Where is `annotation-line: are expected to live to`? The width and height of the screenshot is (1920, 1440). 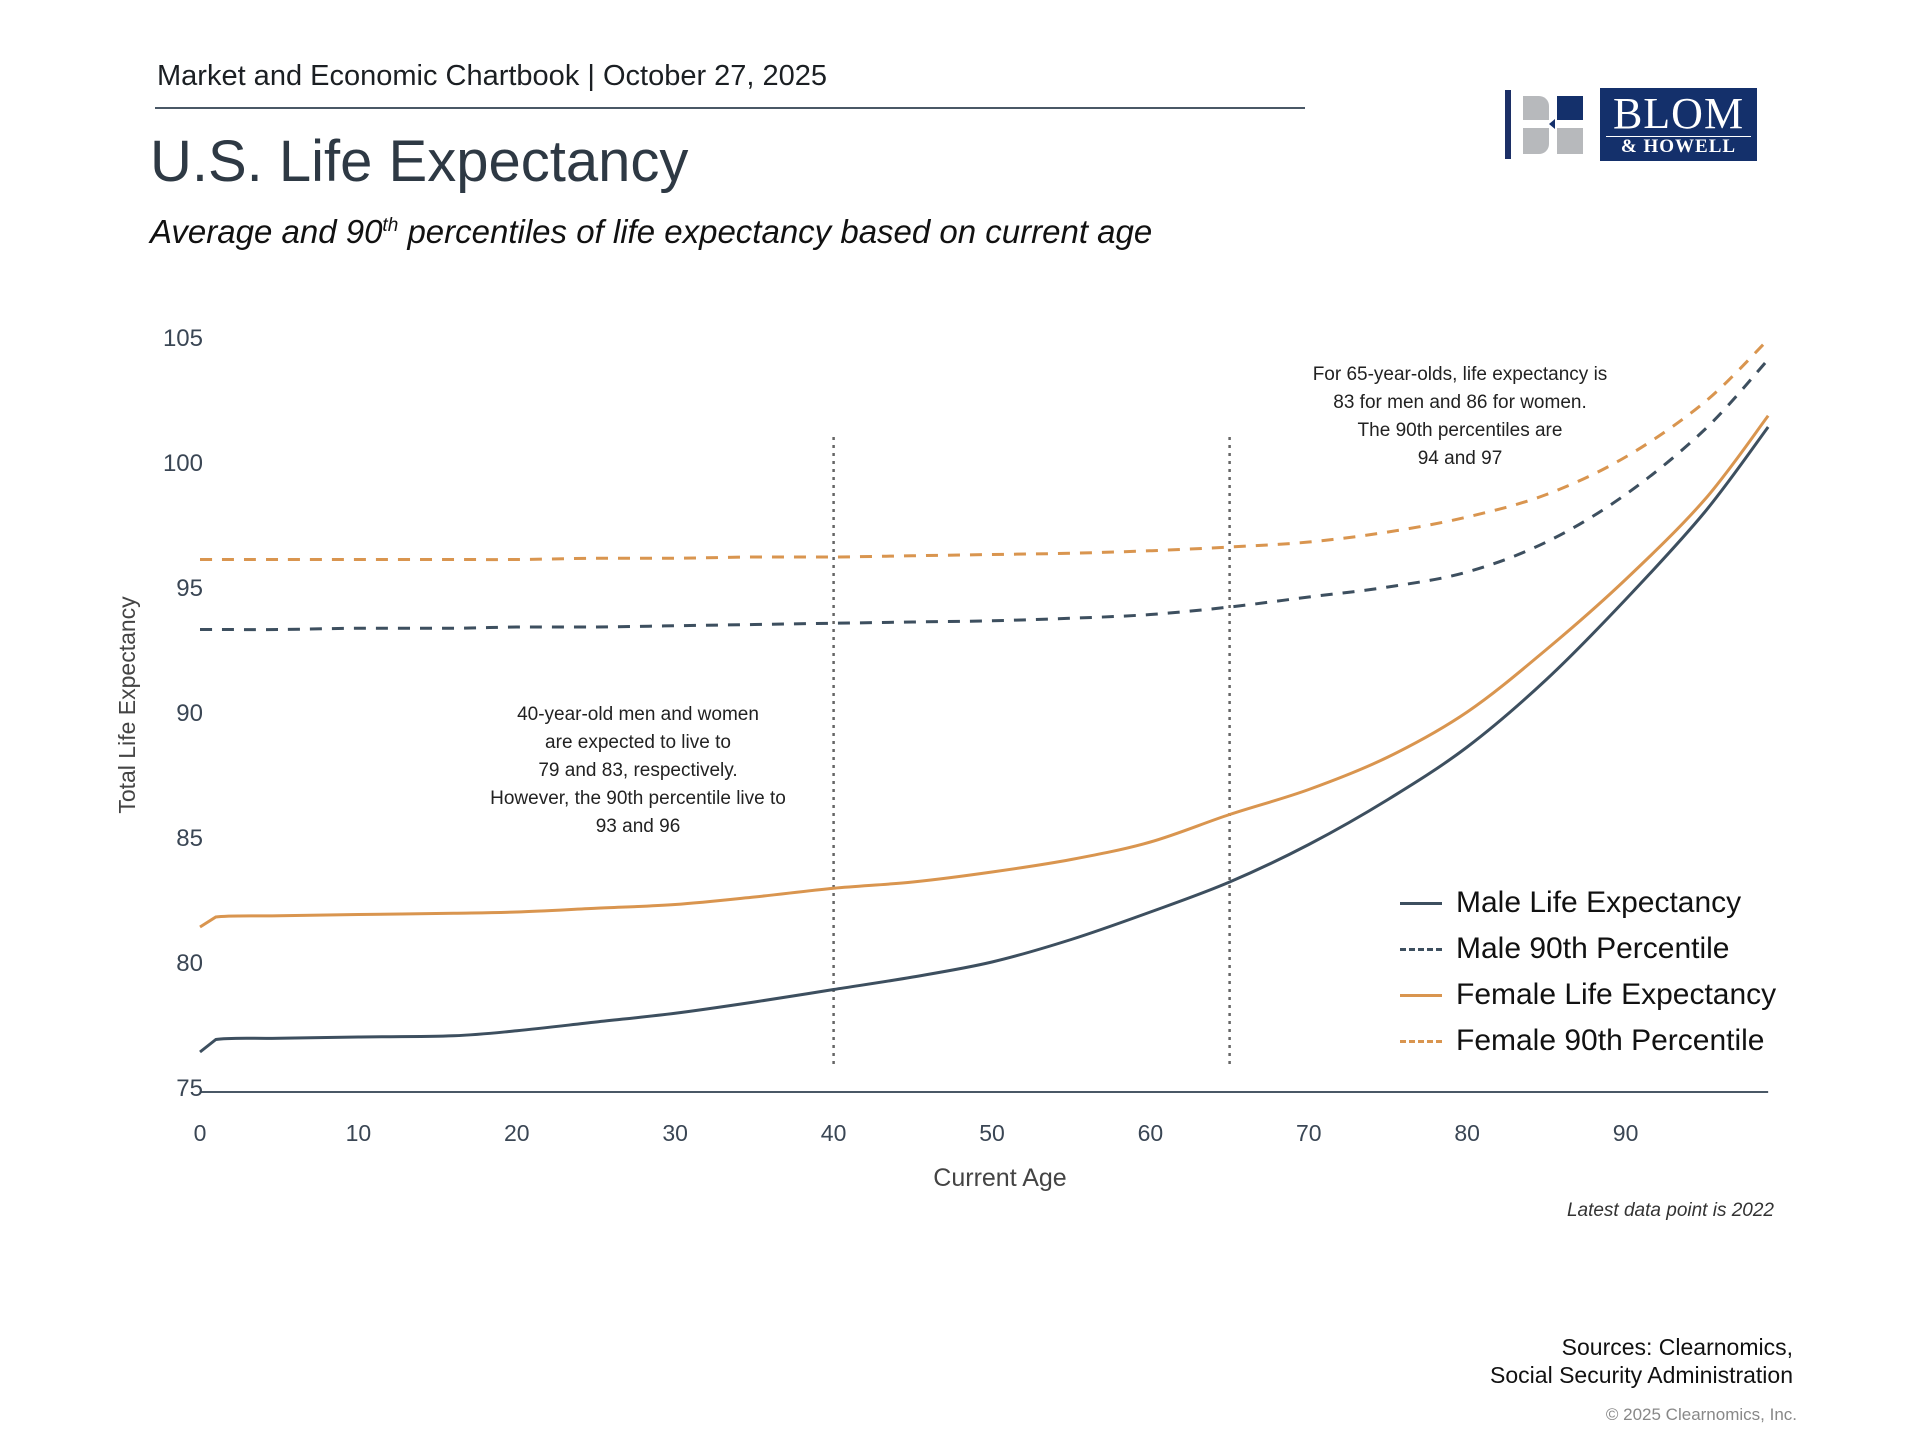 annotation-line: are expected to live to is located at coordinates (638, 742).